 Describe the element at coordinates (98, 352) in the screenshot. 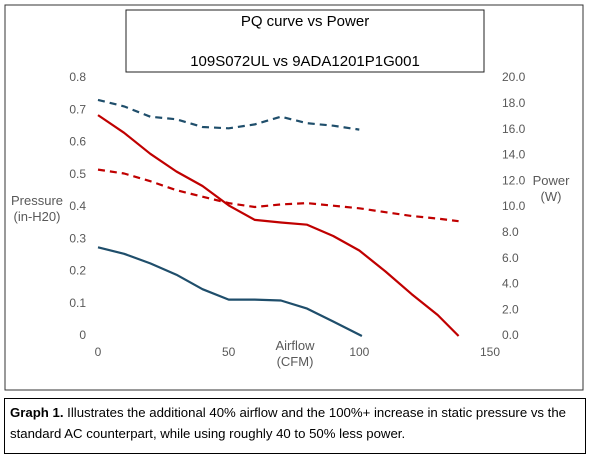

I see `x-tick-label: 0` at that location.